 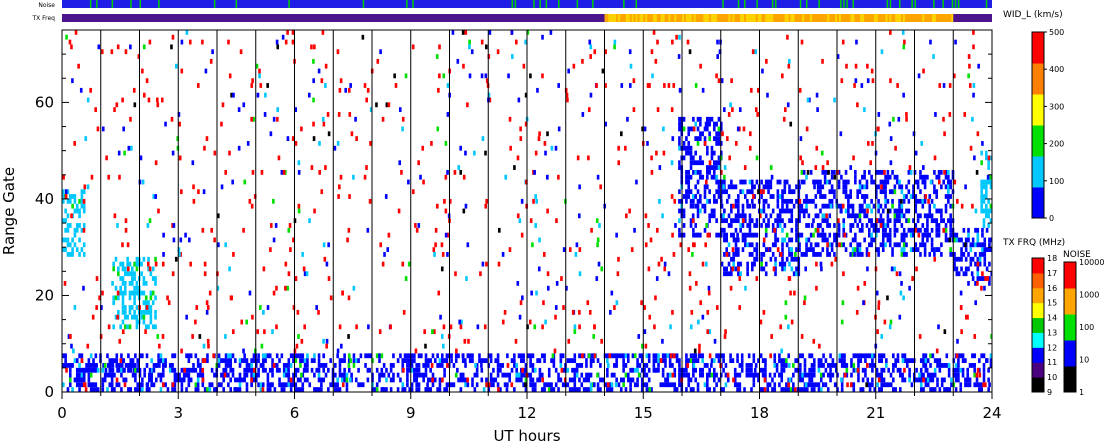 What do you see at coordinates (1070, 327) in the screenshot?
I see `noise-colorbar-swatch` at bounding box center [1070, 327].